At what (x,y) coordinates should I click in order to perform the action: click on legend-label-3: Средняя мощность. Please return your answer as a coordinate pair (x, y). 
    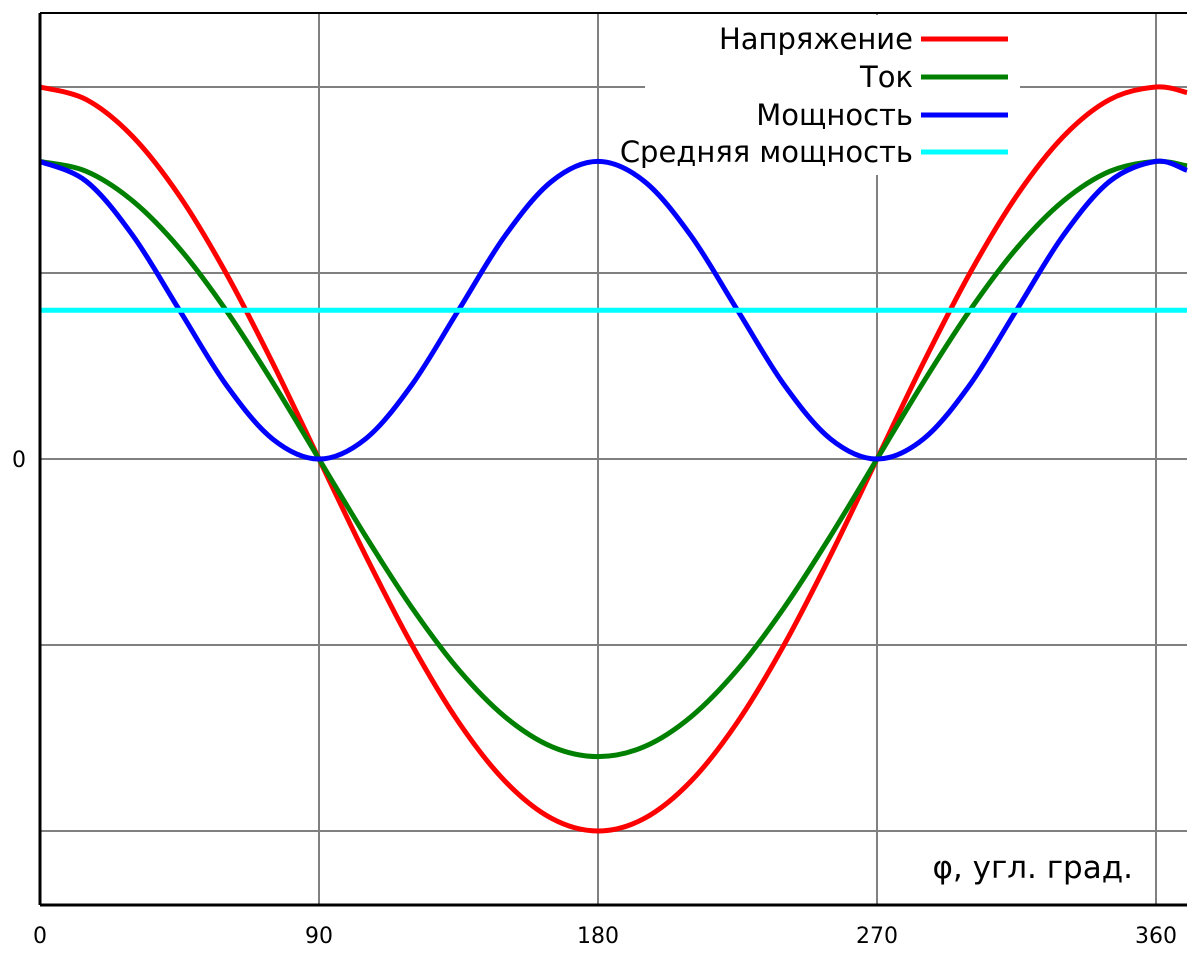
    Looking at the image, I should click on (766, 152).